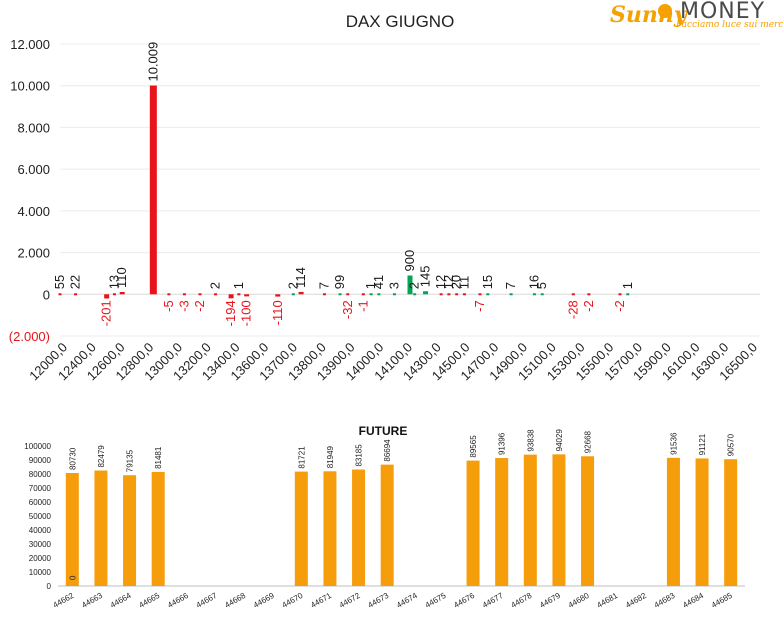 This screenshot has width=783, height=626. What do you see at coordinates (33, 253) in the screenshot?
I see `y-tick-label: 2.000` at bounding box center [33, 253].